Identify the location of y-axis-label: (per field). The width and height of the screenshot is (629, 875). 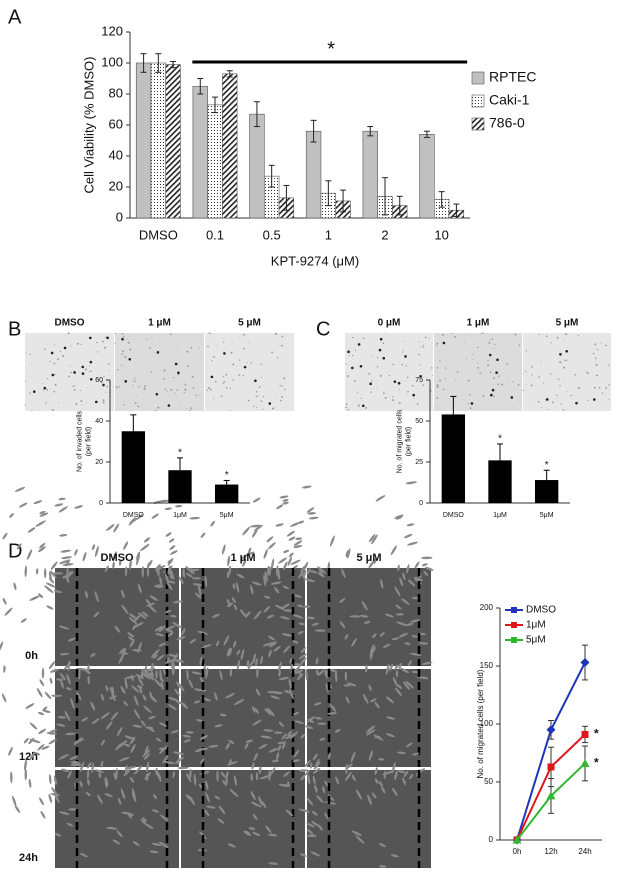
(408, 442).